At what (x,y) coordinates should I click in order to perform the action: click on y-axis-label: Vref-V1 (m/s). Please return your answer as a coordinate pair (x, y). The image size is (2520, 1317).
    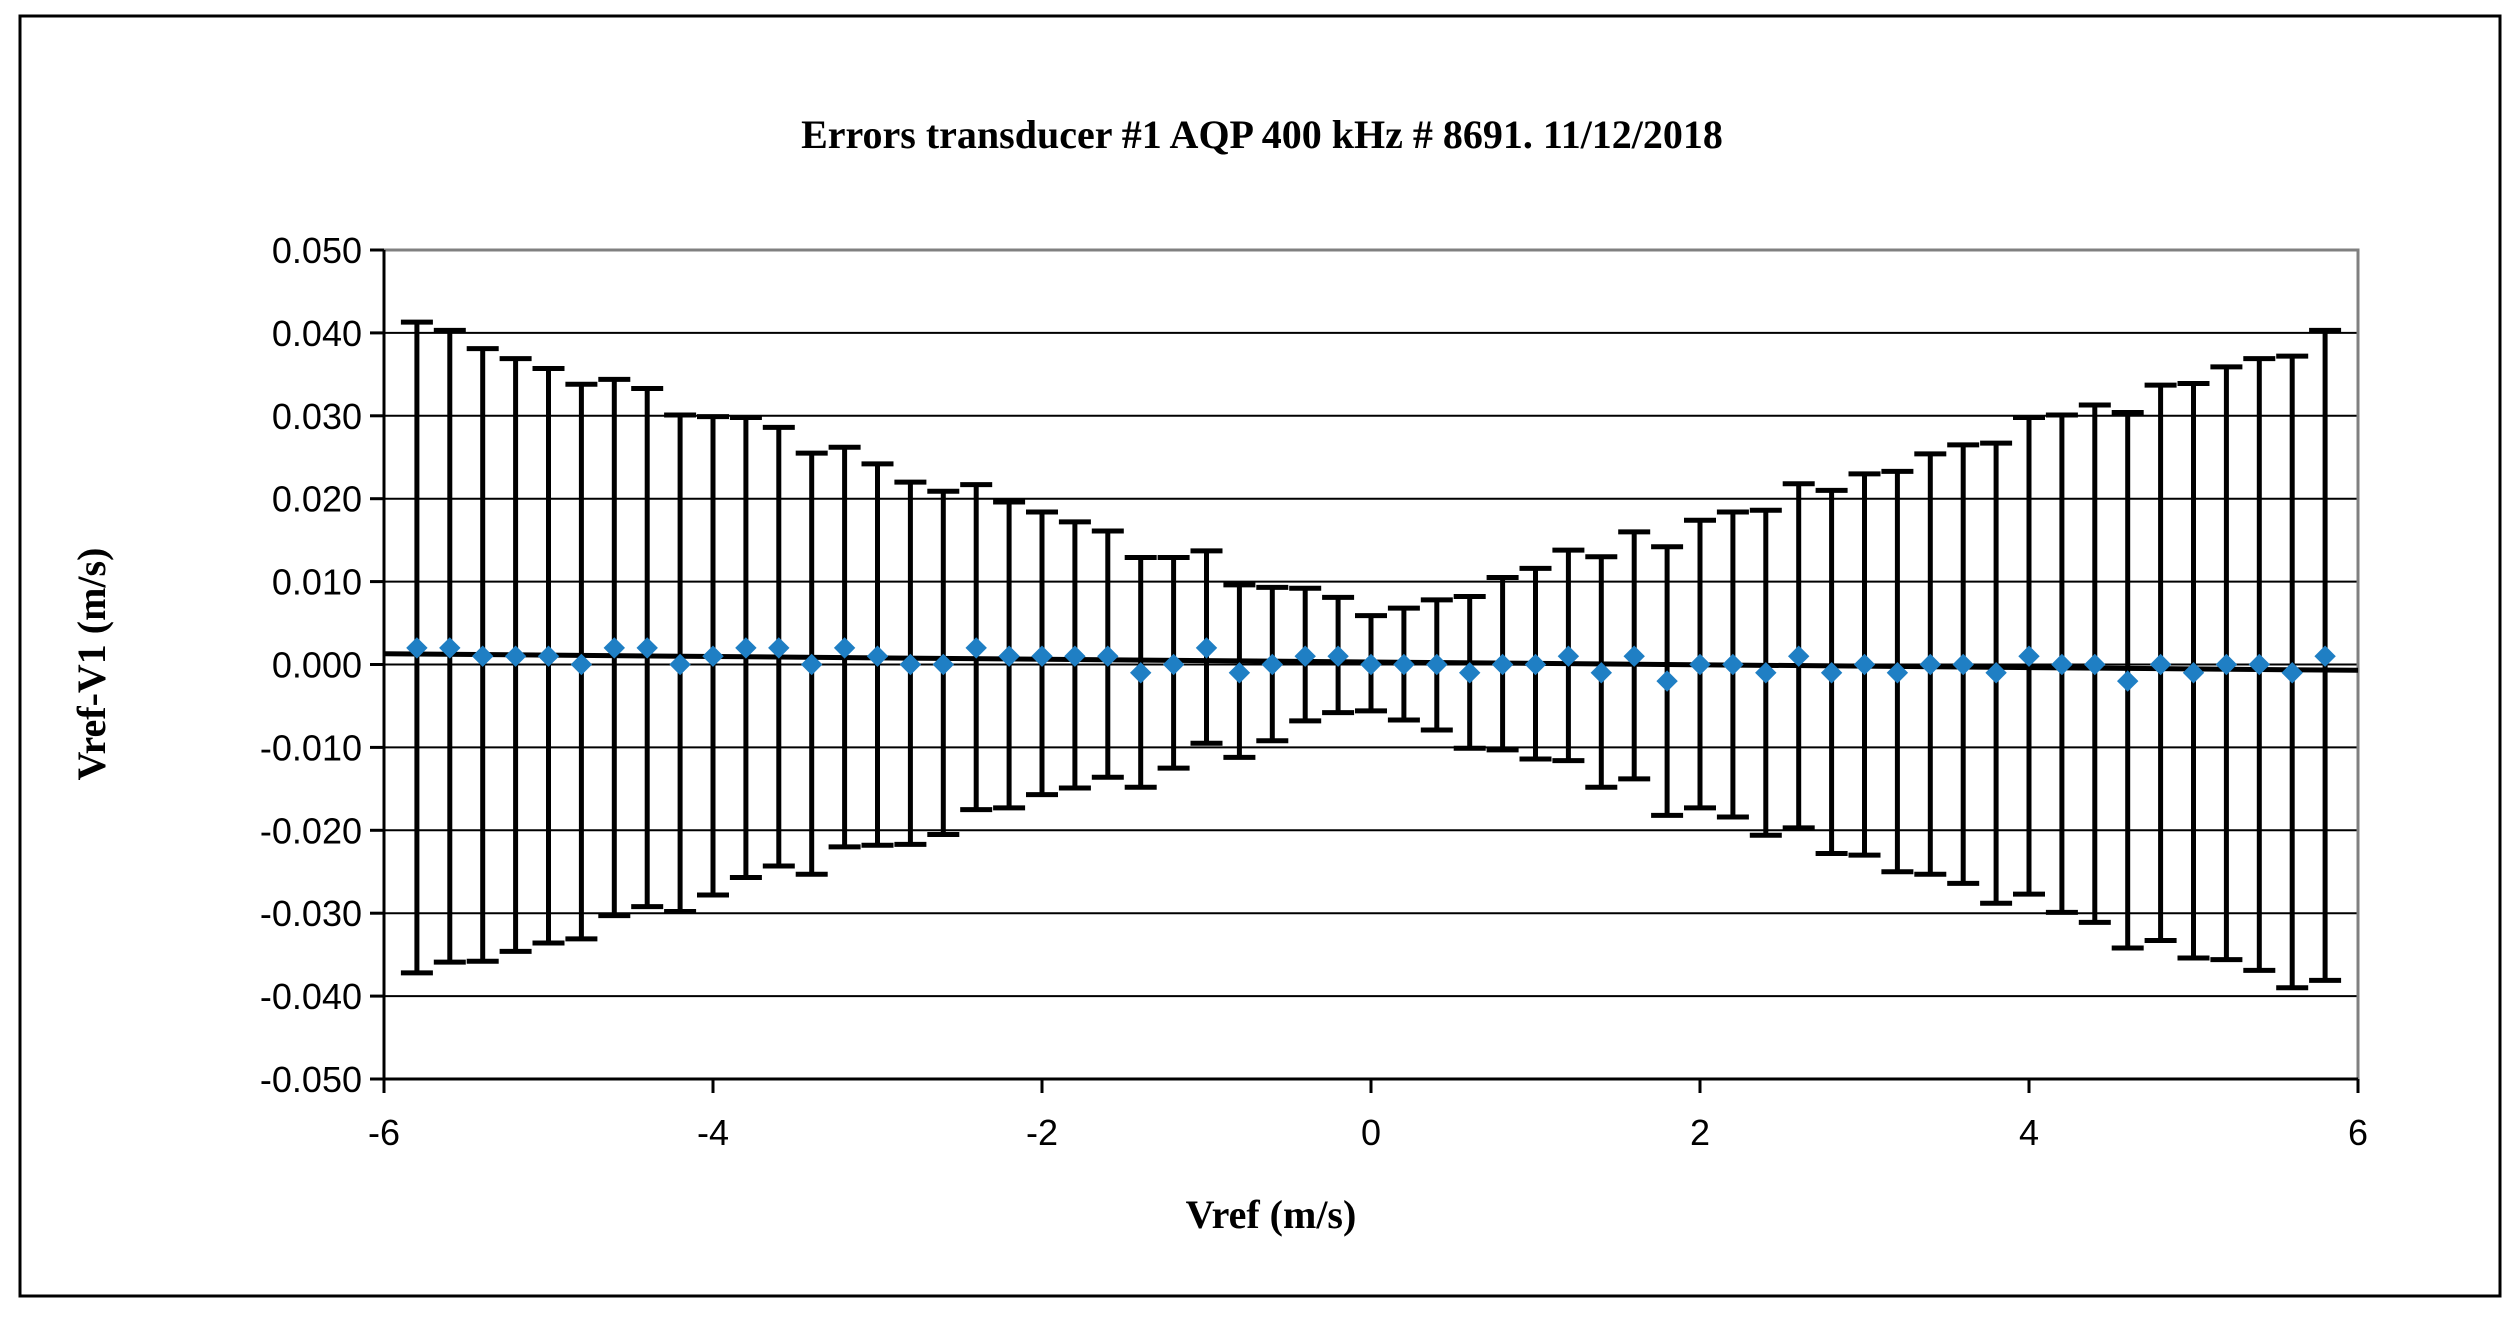
    Looking at the image, I should click on (91, 664).